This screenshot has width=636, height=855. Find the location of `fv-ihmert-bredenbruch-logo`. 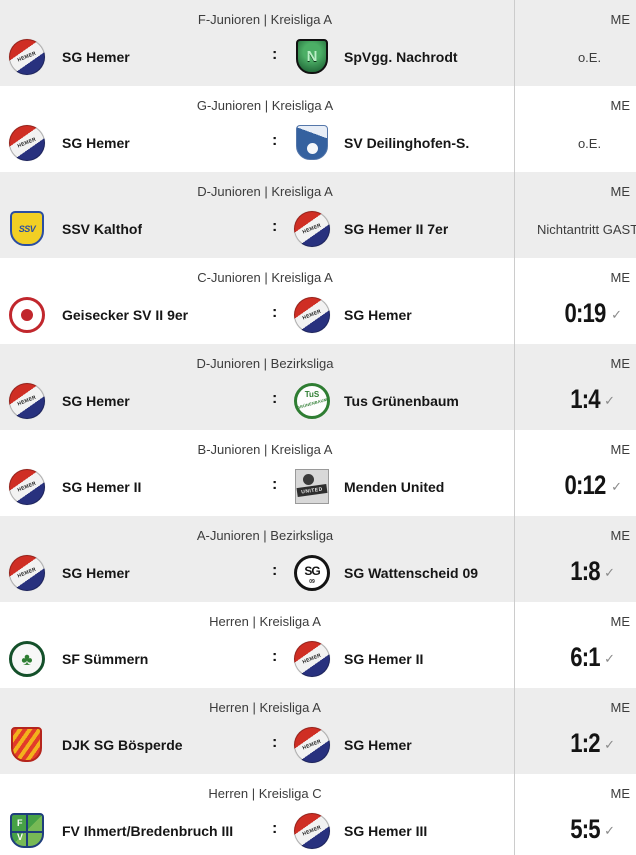

fv-ihmert-bredenbruch-logo is located at coordinates (27, 830).